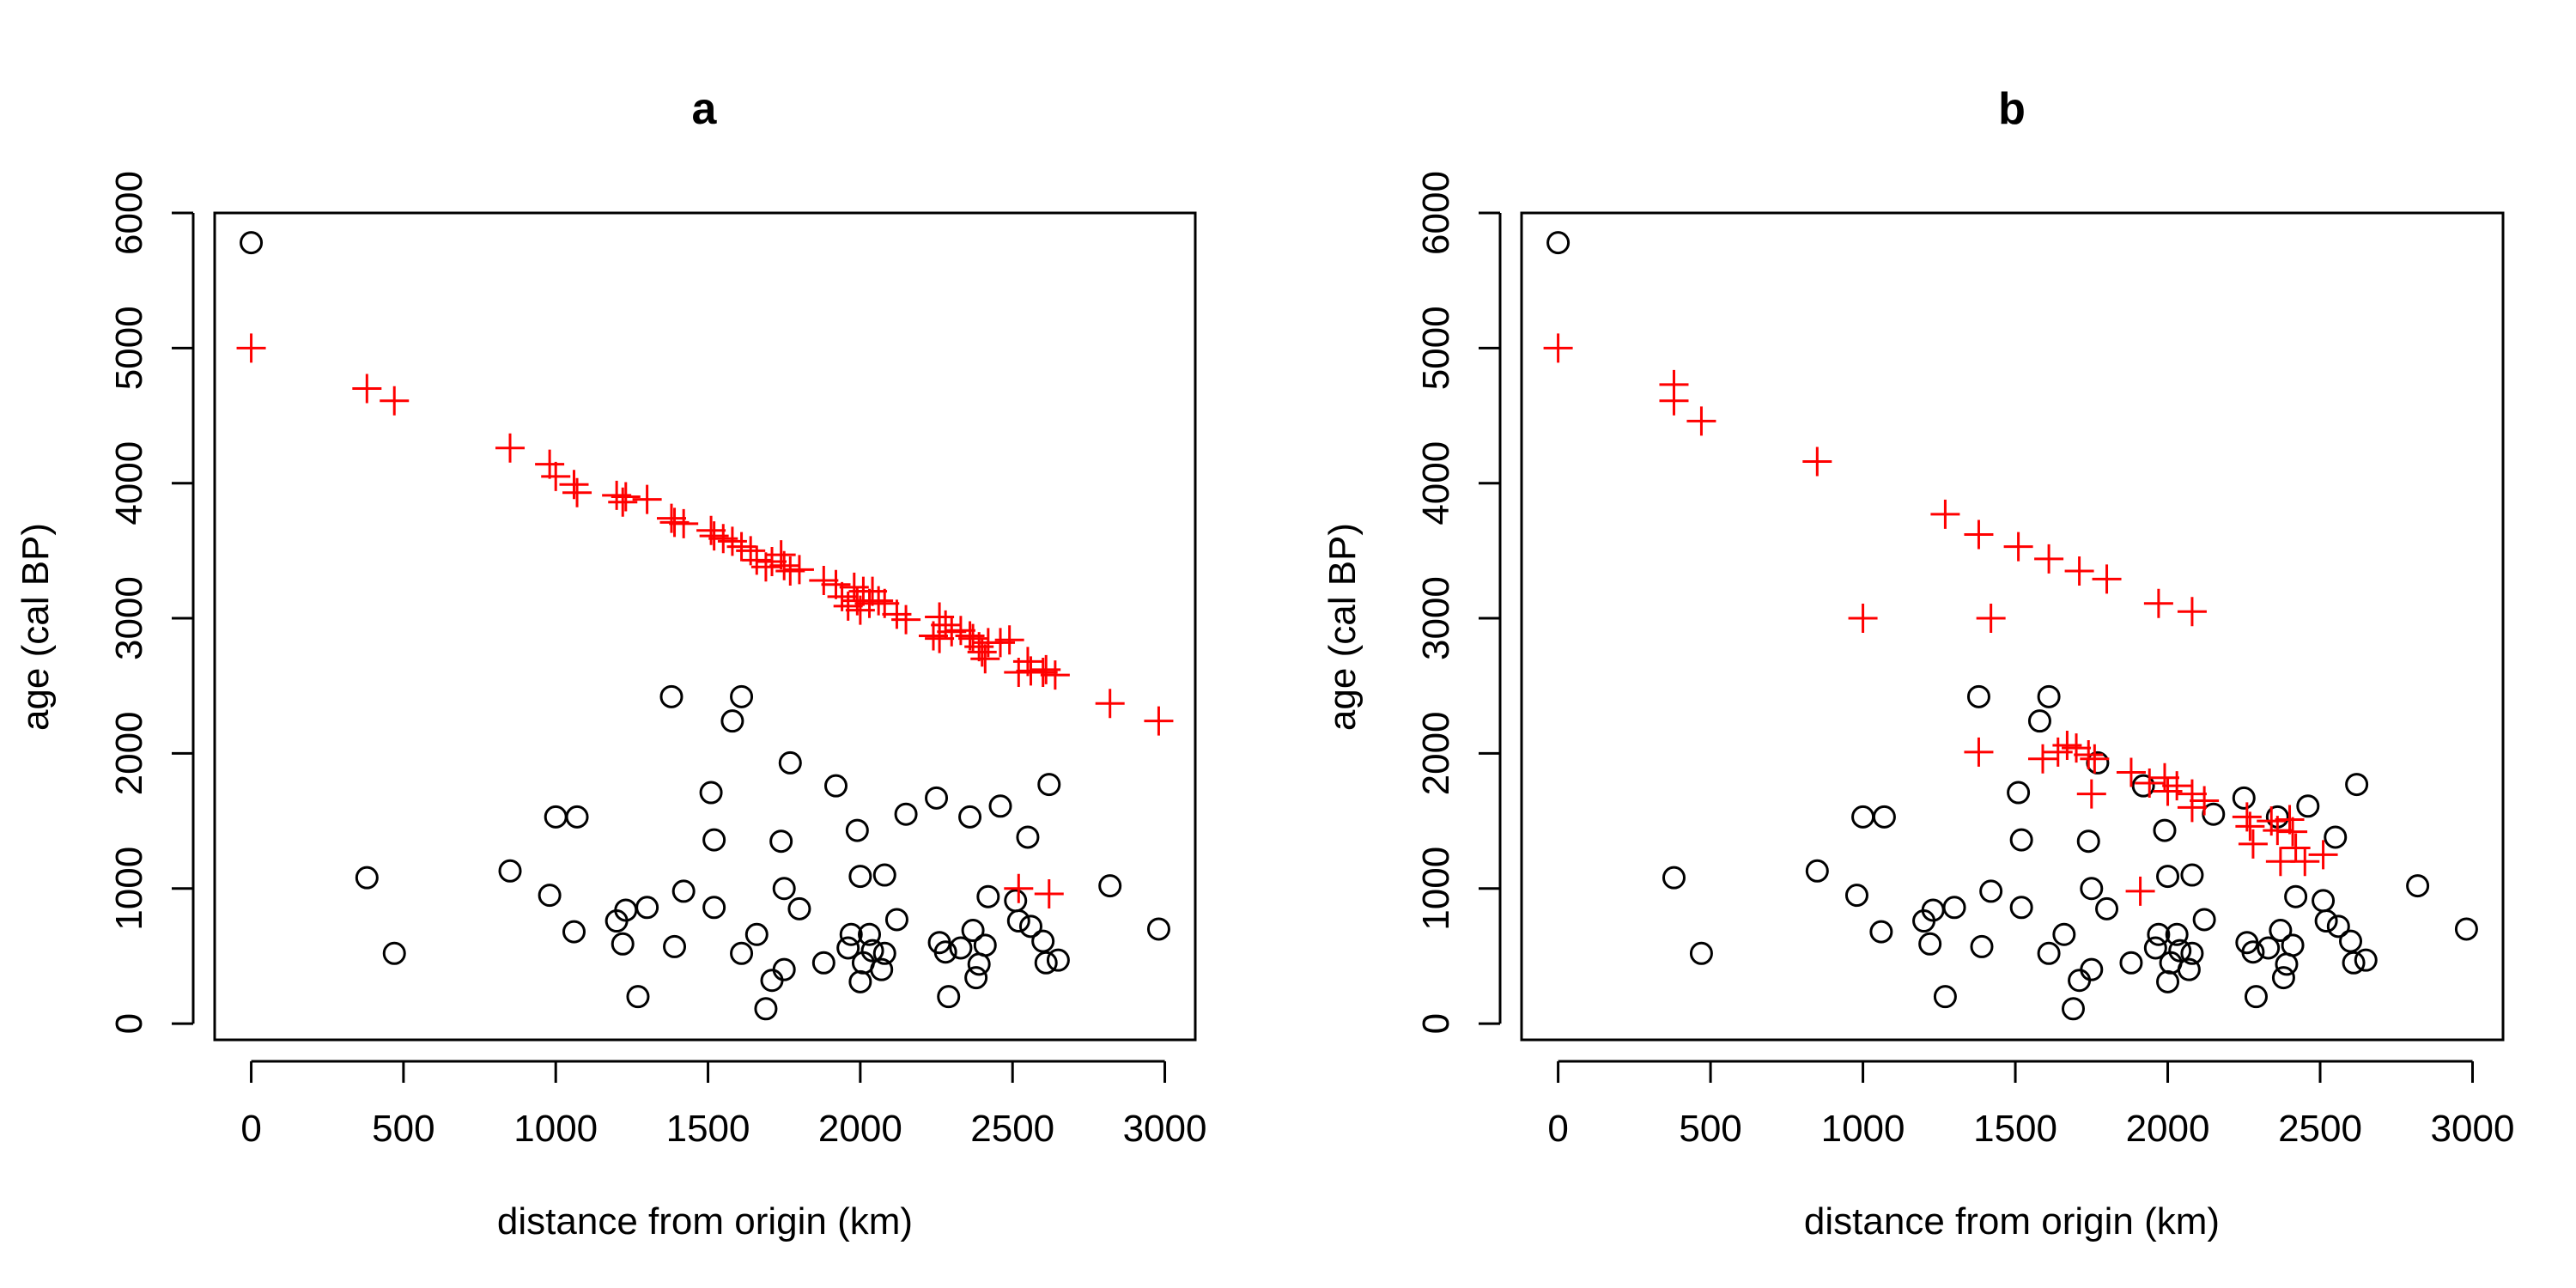  What do you see at coordinates (129, 889) in the screenshot?
I see `y-tick-label: 1000` at bounding box center [129, 889].